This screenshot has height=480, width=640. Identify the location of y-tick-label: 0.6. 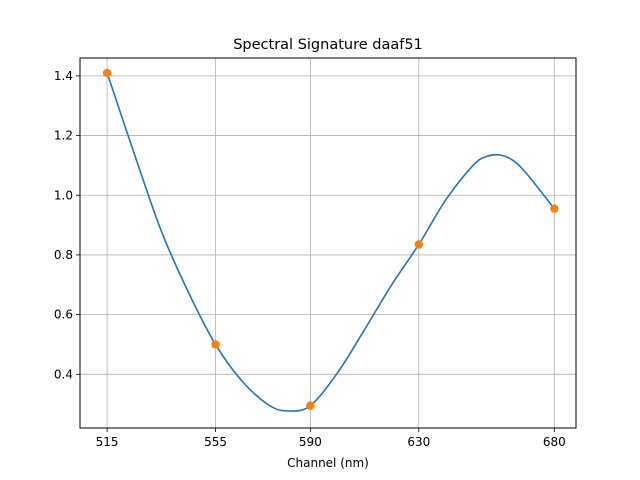
(63, 315).